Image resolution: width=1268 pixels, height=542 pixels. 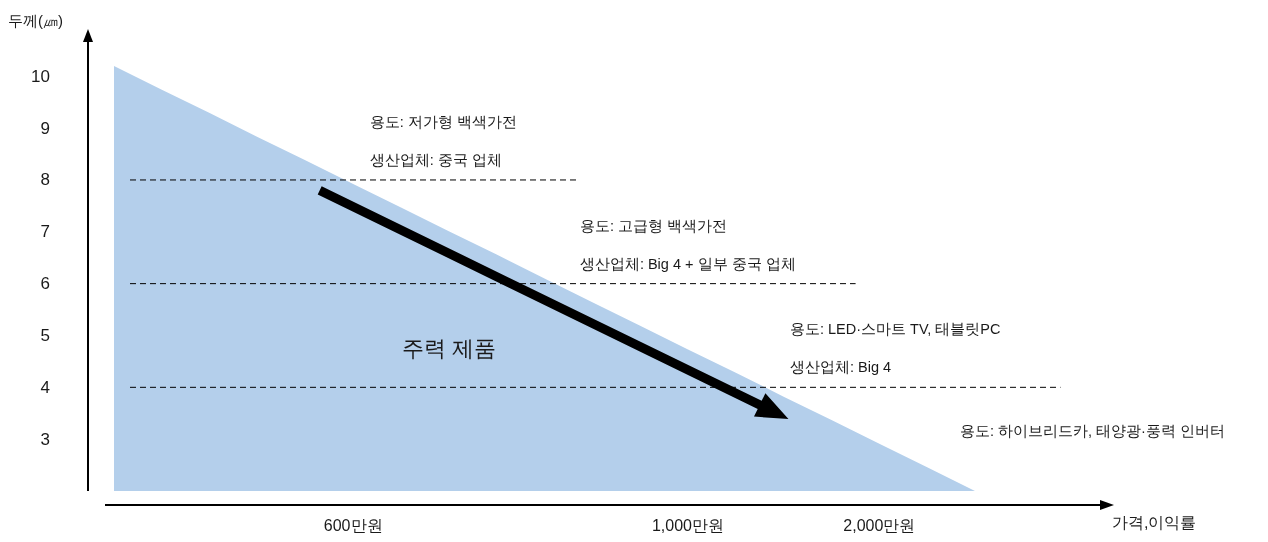 What do you see at coordinates (45, 439) in the screenshot?
I see `y-tick-label: 3` at bounding box center [45, 439].